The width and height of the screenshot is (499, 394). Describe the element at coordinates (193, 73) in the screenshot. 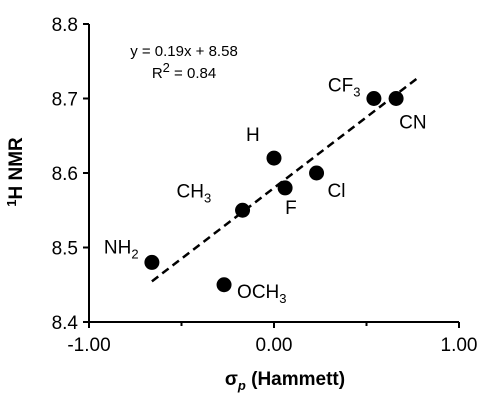

I see `r-squared-rest: = 0.84` at that location.